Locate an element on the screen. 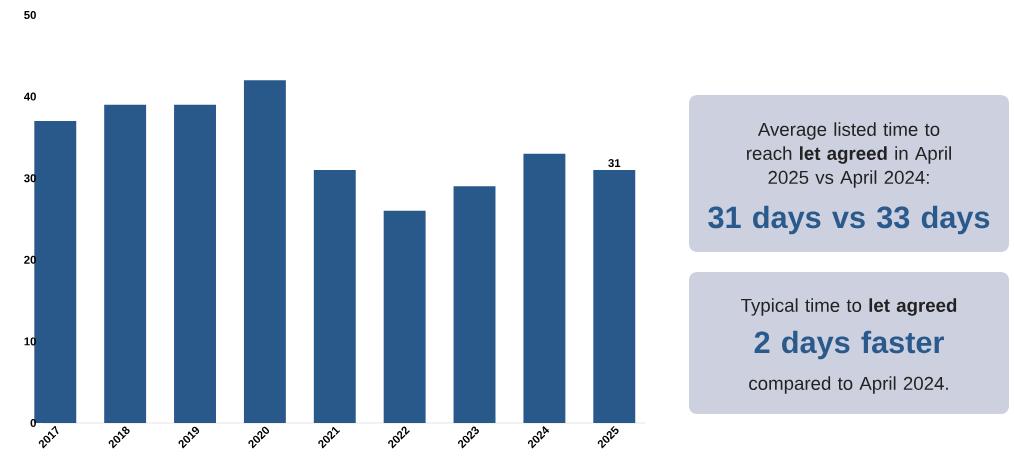 This screenshot has height=465, width=1014. y-tick-label: 50 is located at coordinates (30, 15).